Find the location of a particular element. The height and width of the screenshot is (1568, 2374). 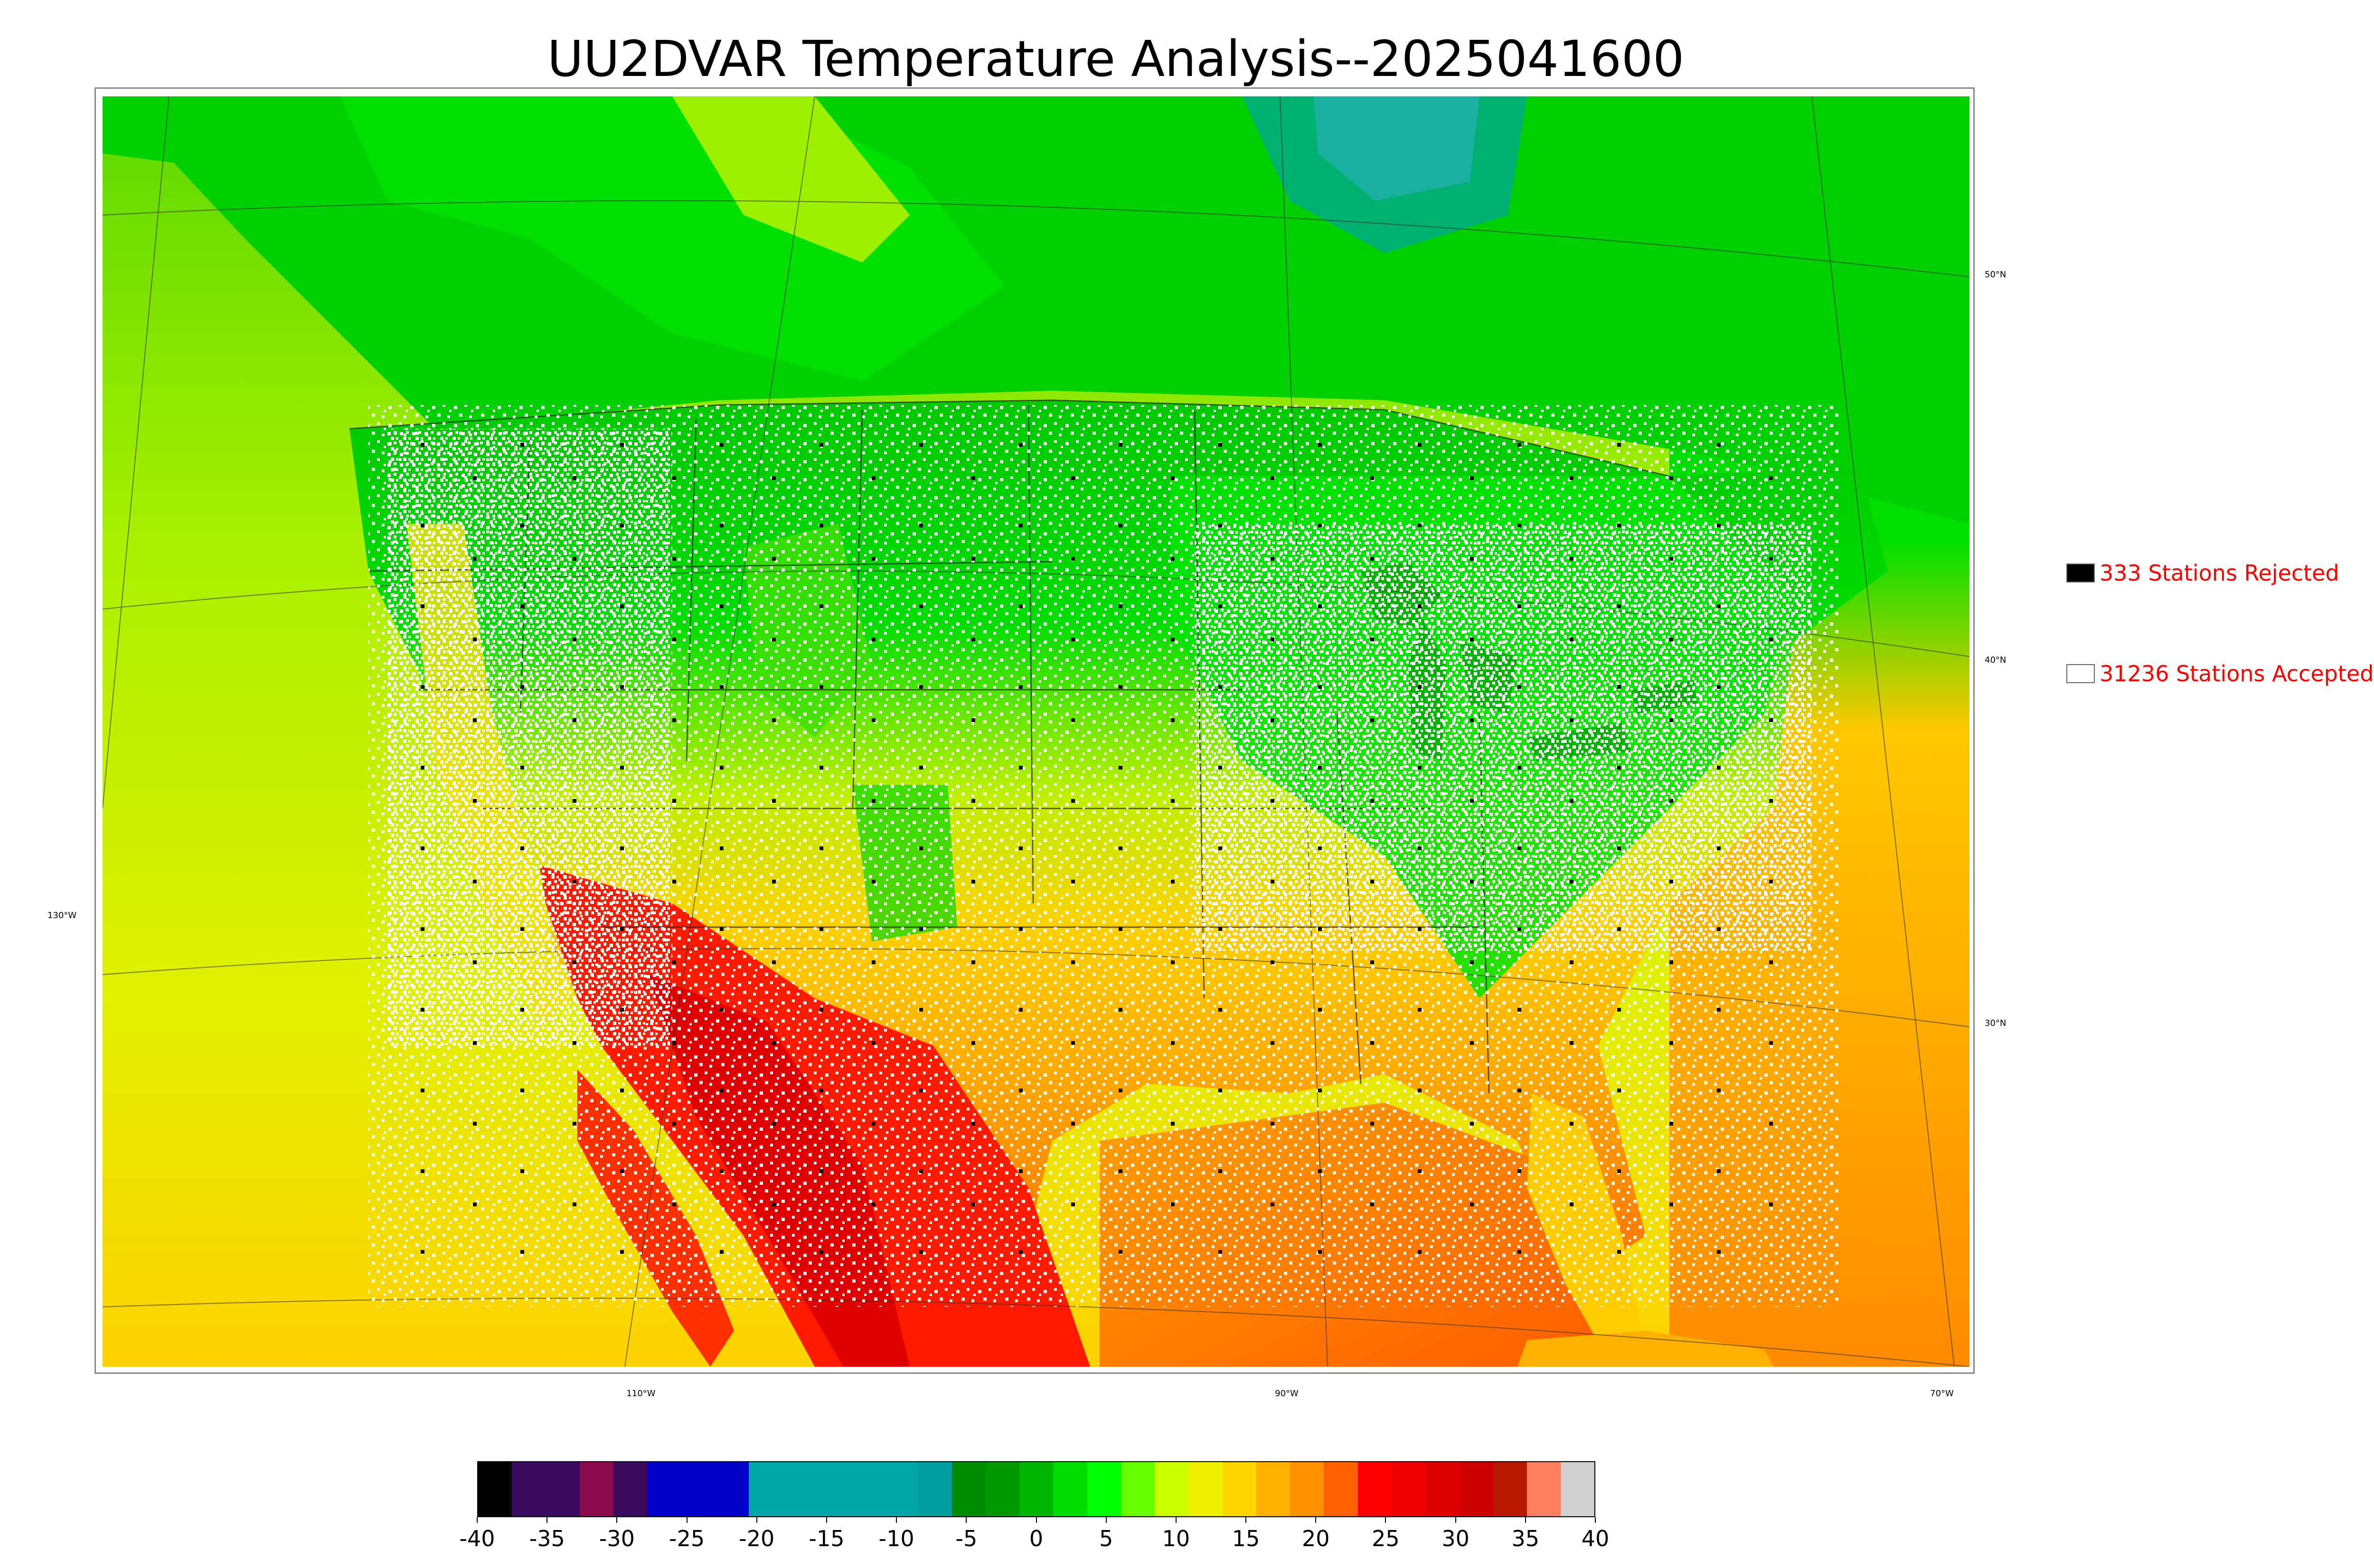

colorbar-tick-label: -20 is located at coordinates (757, 1538).